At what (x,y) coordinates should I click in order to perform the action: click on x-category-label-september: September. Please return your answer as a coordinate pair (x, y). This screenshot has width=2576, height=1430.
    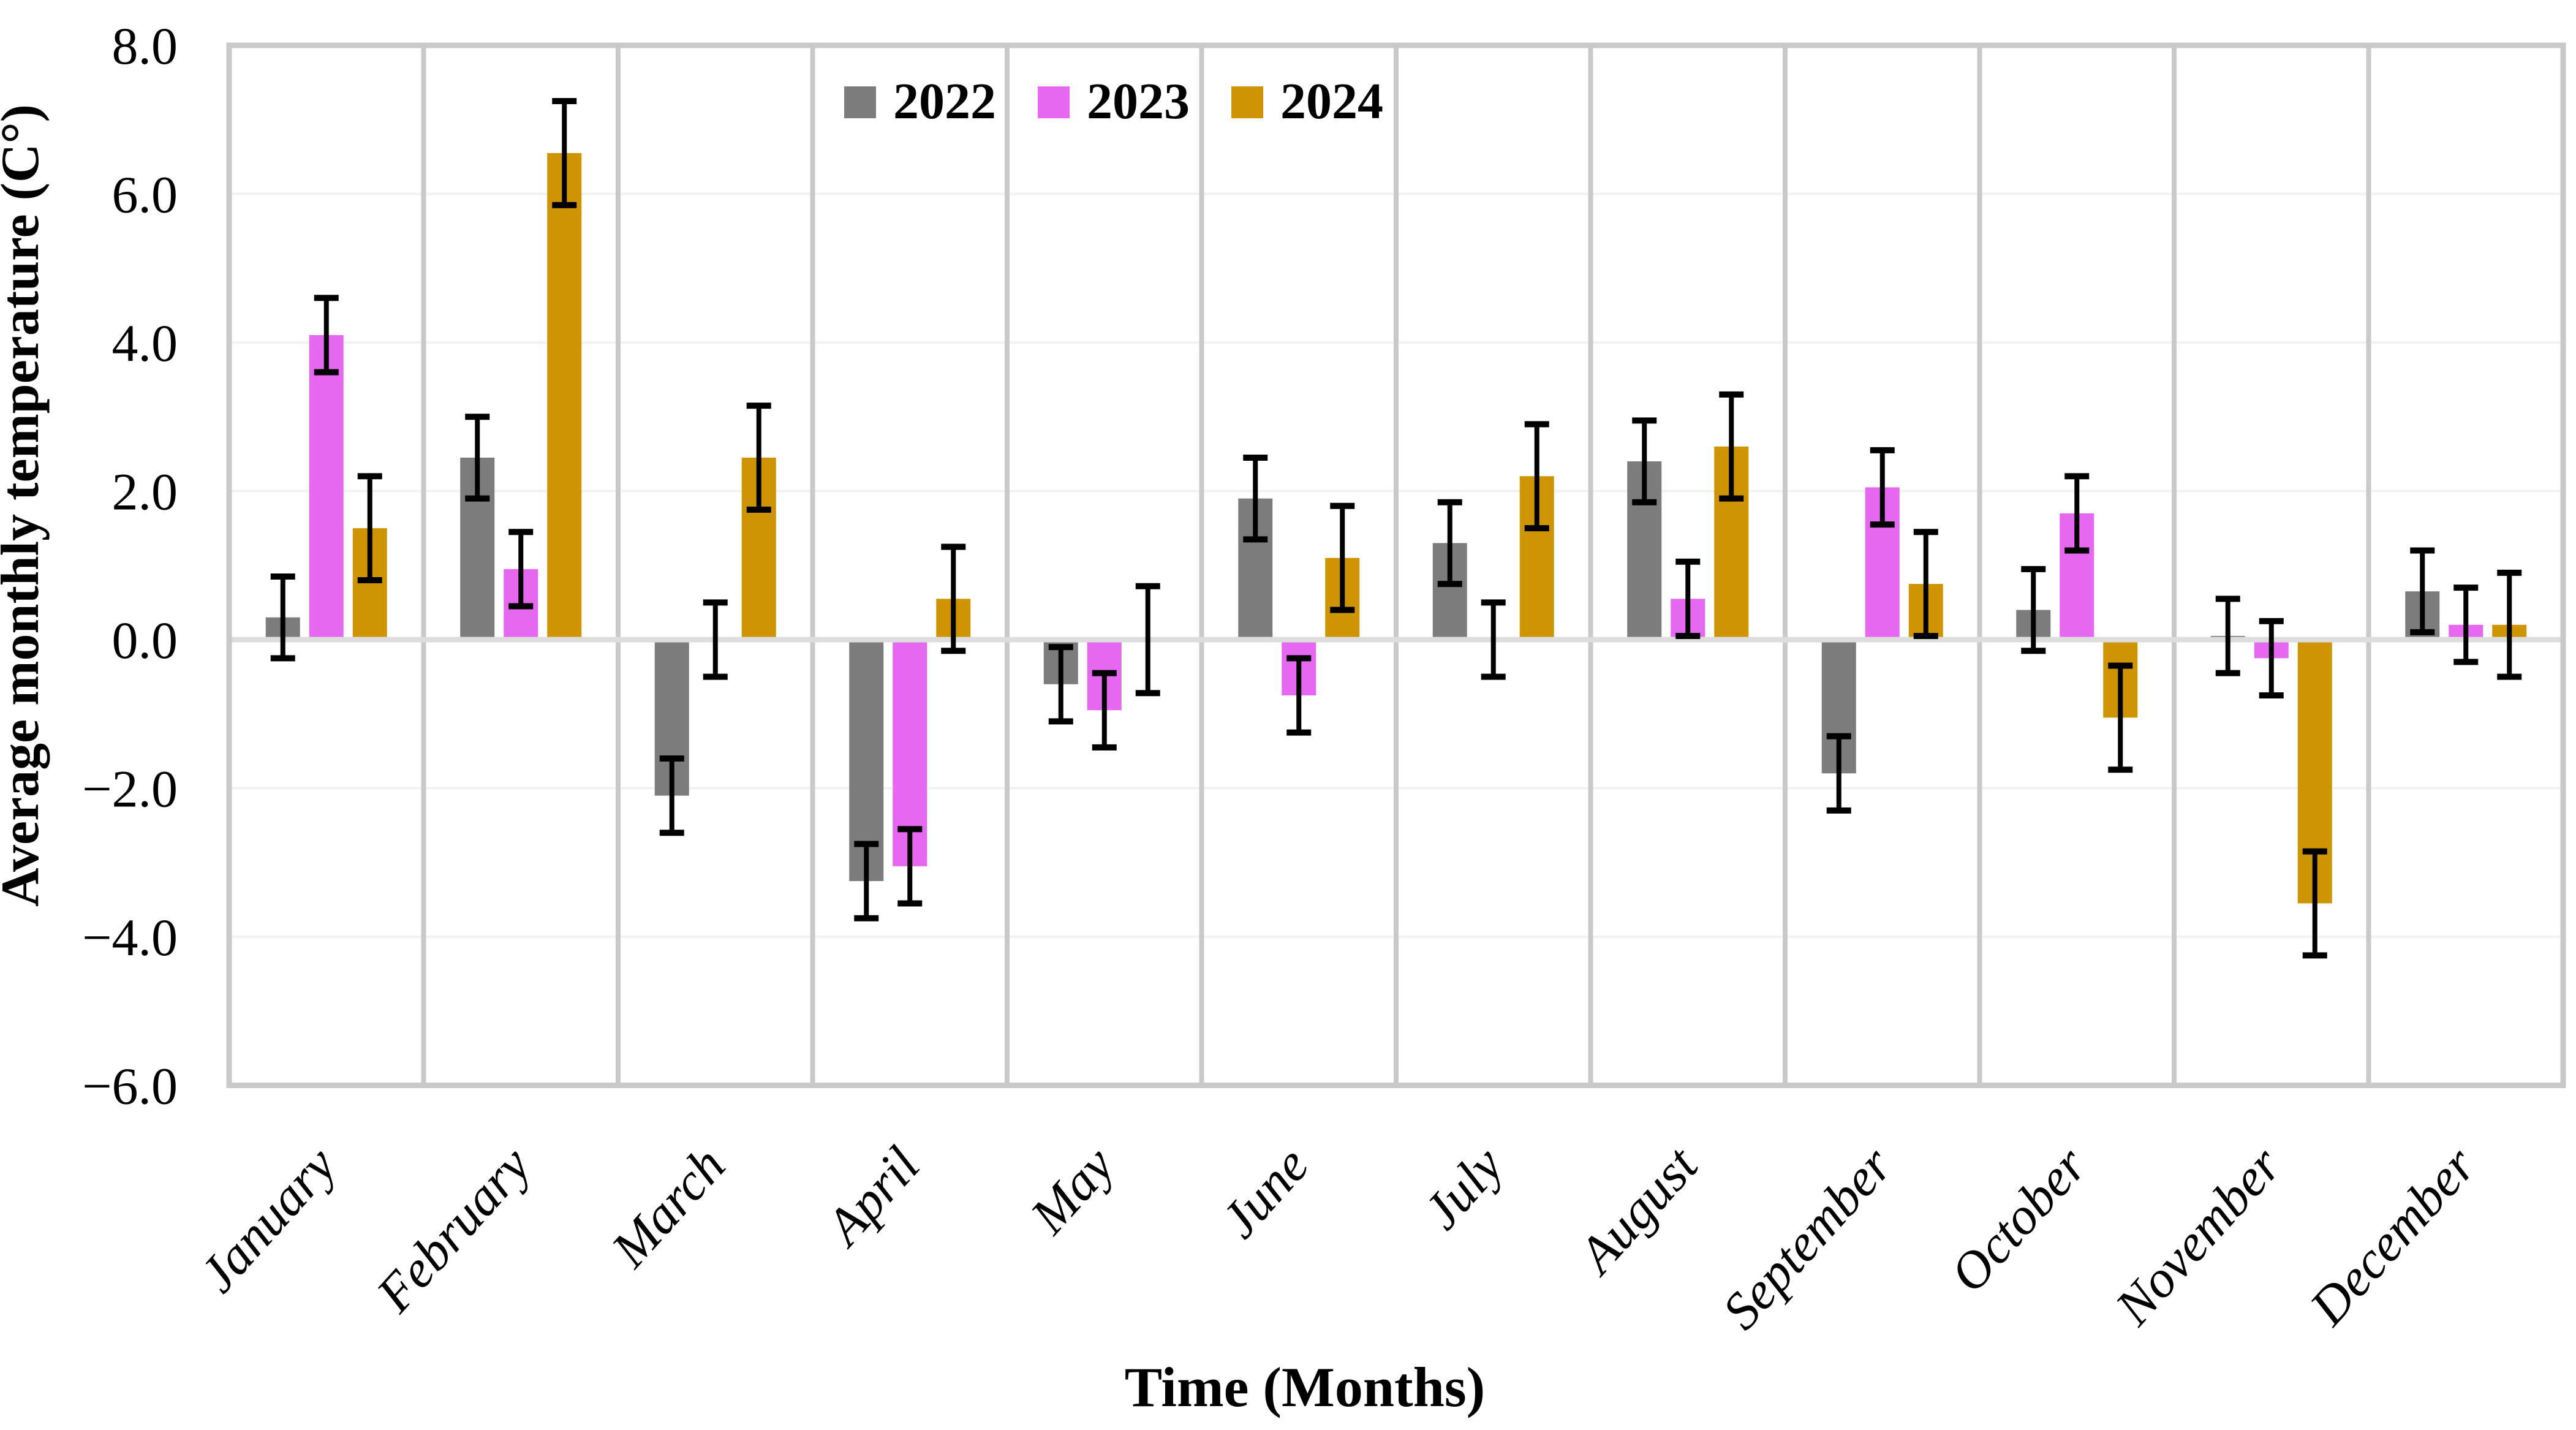
    Looking at the image, I should click on (1807, 1237).